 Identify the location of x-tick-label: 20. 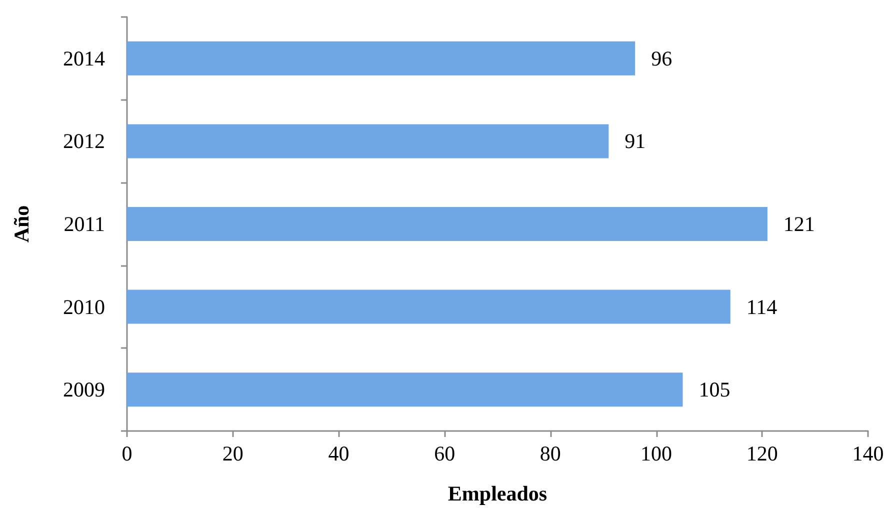
(233, 454).